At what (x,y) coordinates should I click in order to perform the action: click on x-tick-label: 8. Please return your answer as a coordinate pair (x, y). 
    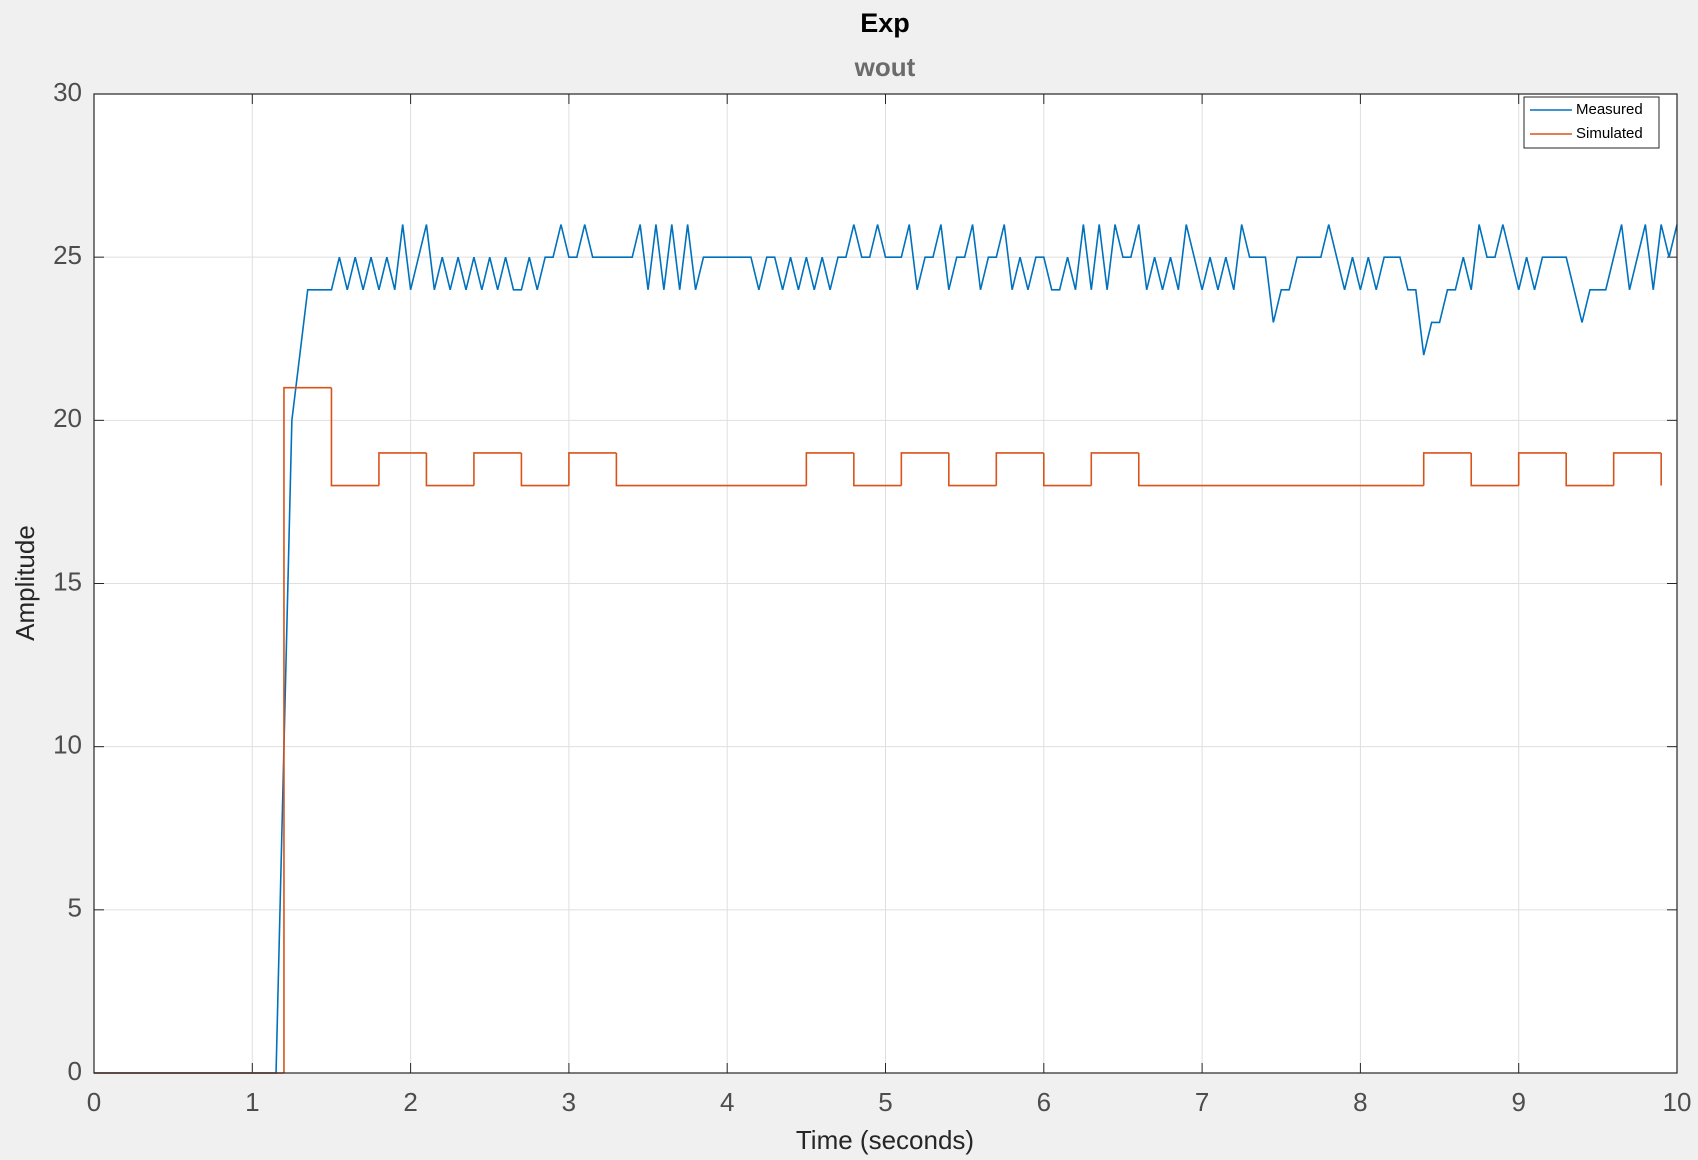
    Looking at the image, I should click on (1360, 1102).